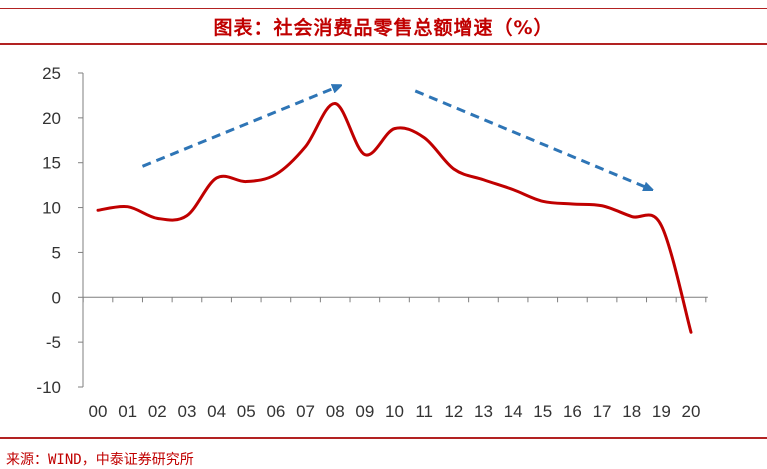 The height and width of the screenshot is (469, 767). I want to click on x-tick-label: 15, so click(542, 411).